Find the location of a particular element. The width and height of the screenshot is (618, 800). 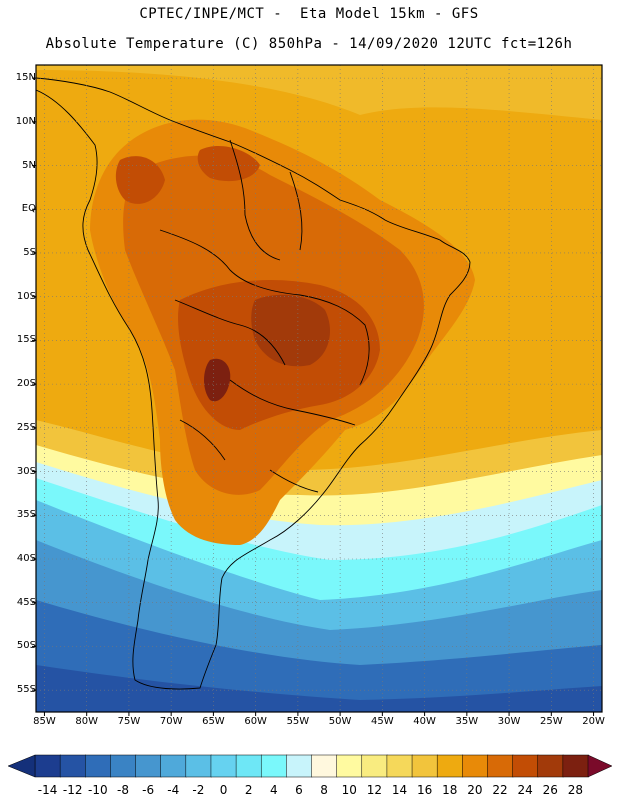

colorbar-label: -4 is located at coordinates (173, 790).